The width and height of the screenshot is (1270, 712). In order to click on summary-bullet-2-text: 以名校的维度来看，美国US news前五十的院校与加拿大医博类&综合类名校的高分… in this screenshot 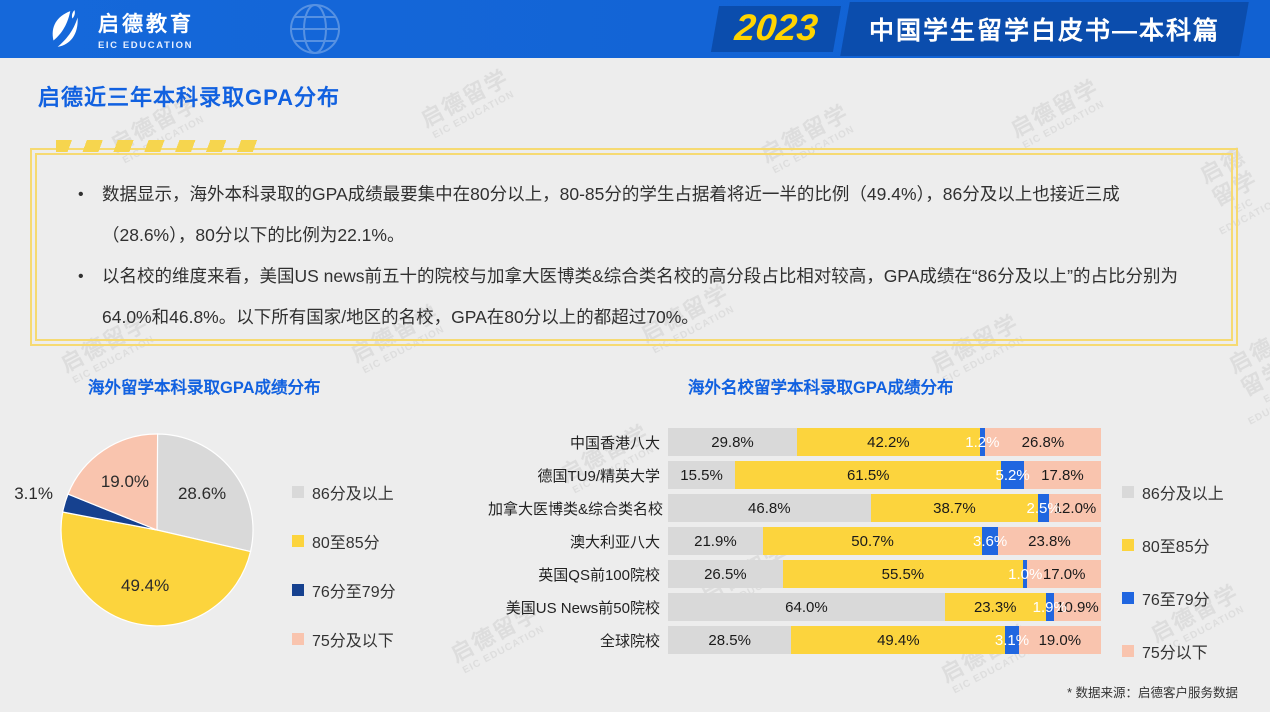, I will do `click(640, 297)`.